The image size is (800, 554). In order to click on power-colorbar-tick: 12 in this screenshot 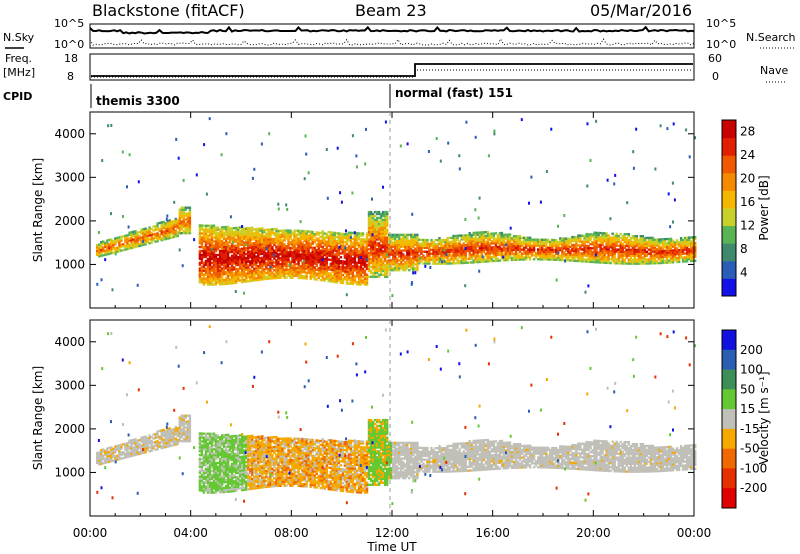, I will do `click(747, 226)`.